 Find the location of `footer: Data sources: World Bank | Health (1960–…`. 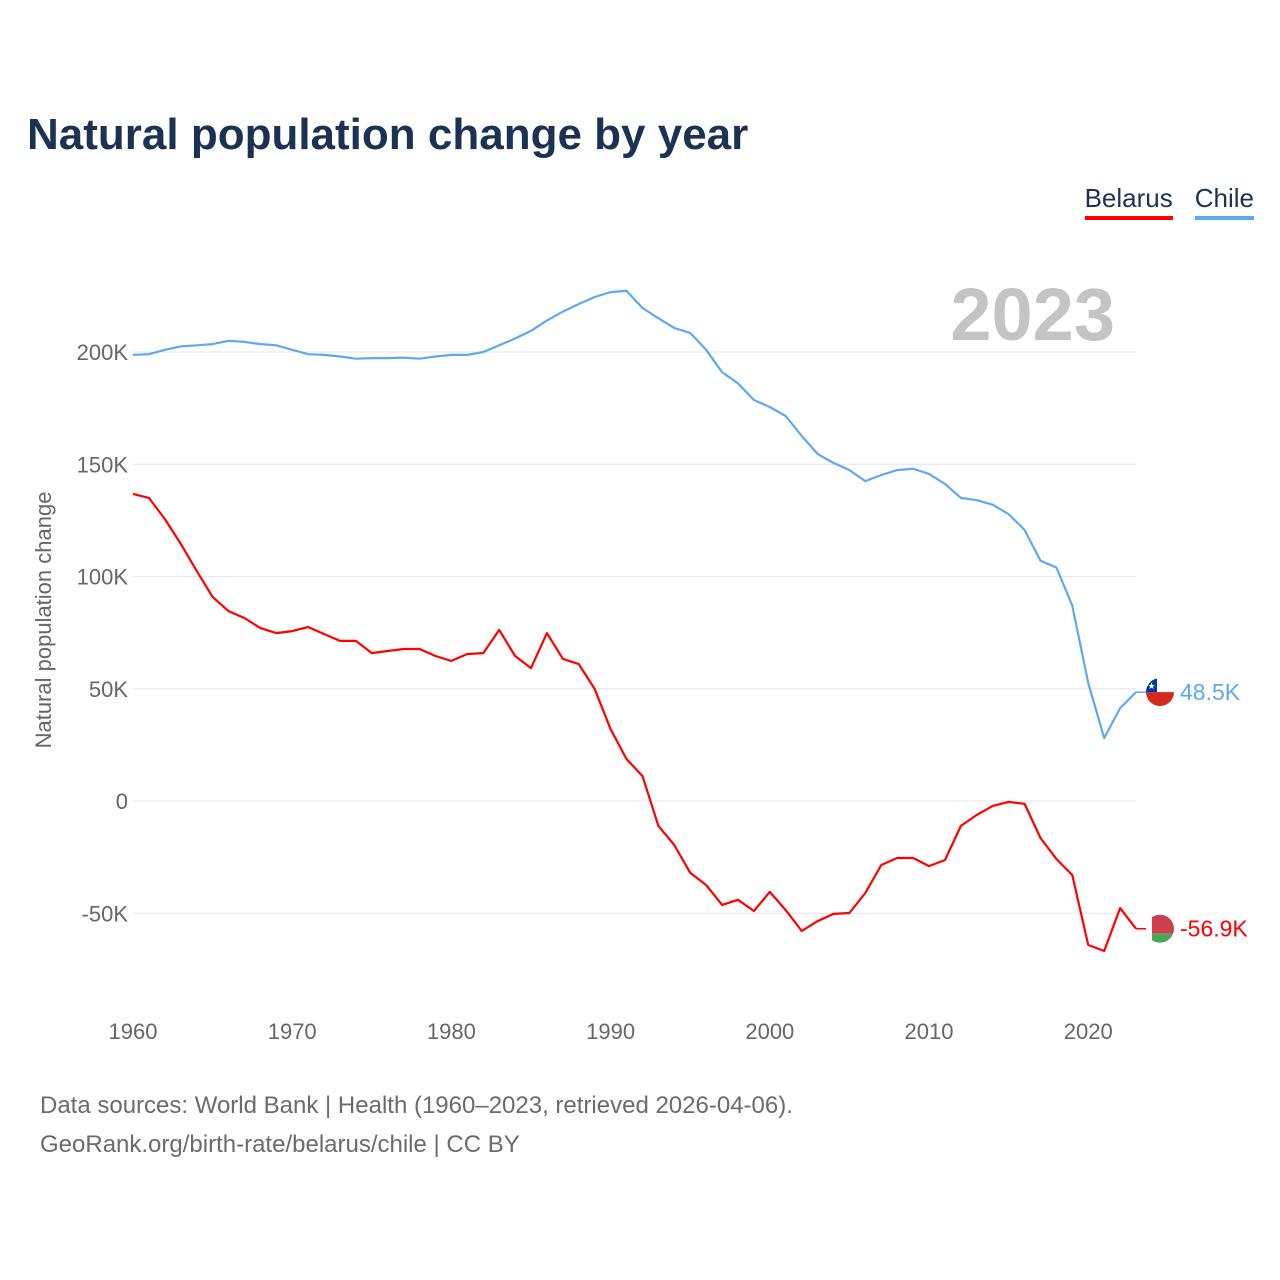

footer: Data sources: World Bank | Health (1960–… is located at coordinates (416, 1125).